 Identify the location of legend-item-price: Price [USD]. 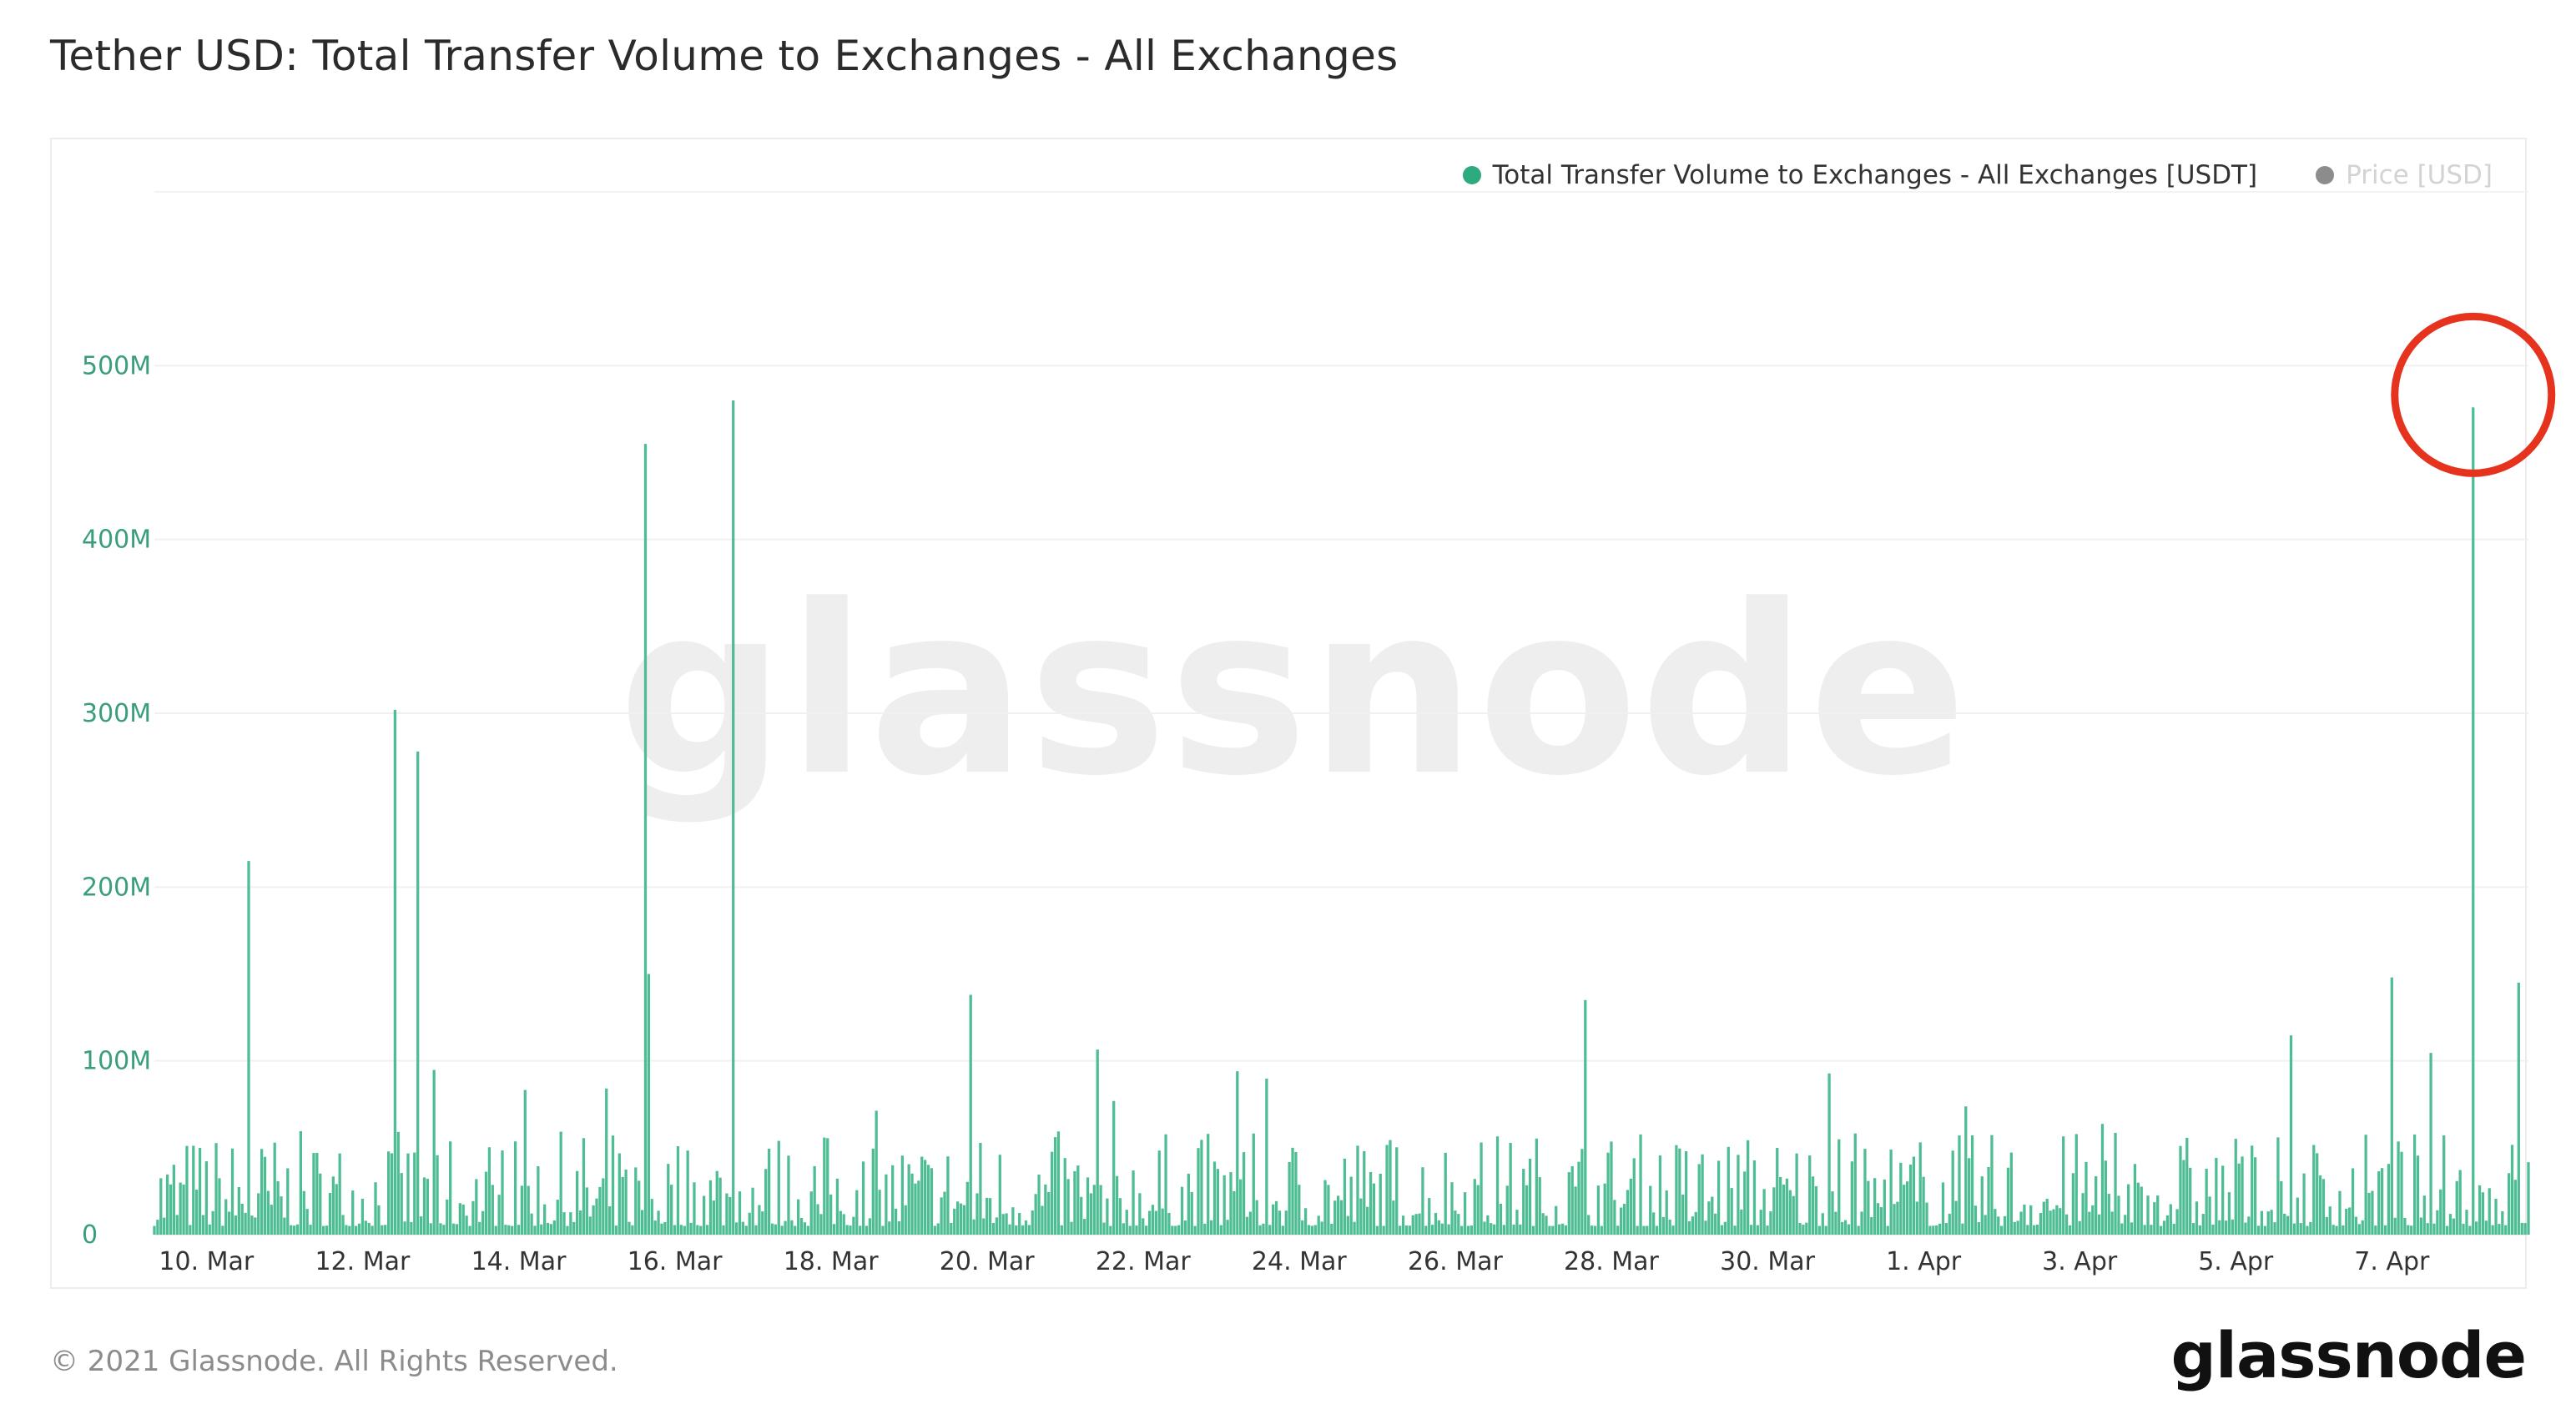
(2404, 175).